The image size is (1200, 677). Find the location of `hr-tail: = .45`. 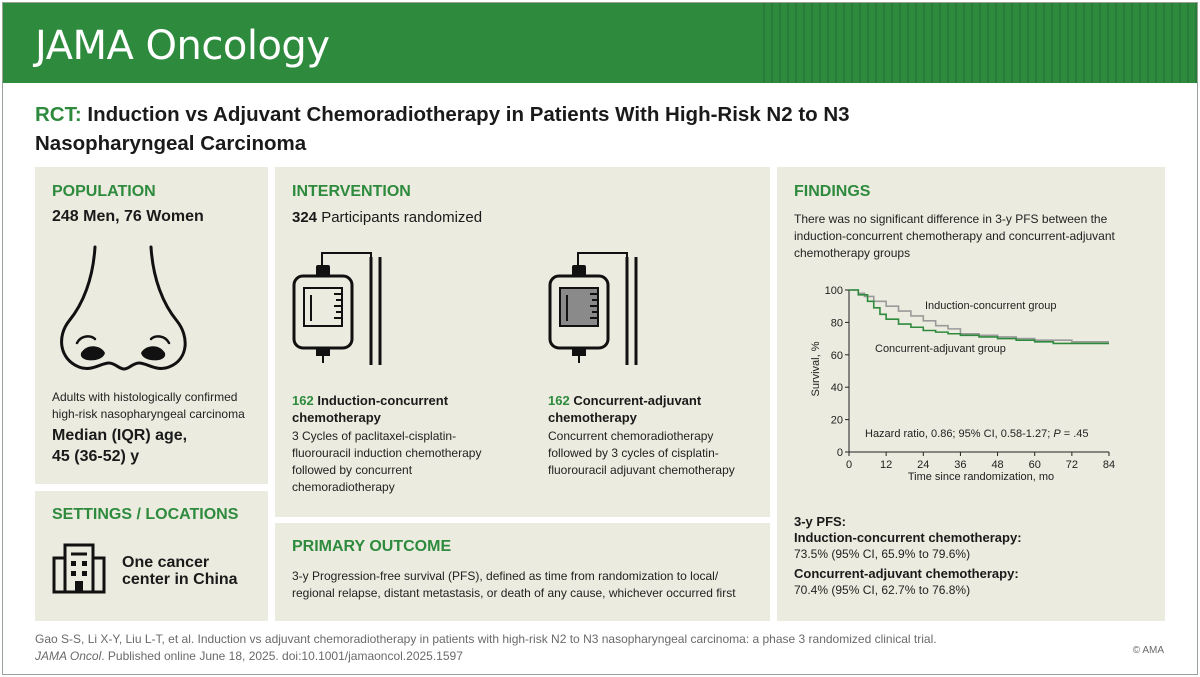

hr-tail: = .45 is located at coordinates (1075, 434).